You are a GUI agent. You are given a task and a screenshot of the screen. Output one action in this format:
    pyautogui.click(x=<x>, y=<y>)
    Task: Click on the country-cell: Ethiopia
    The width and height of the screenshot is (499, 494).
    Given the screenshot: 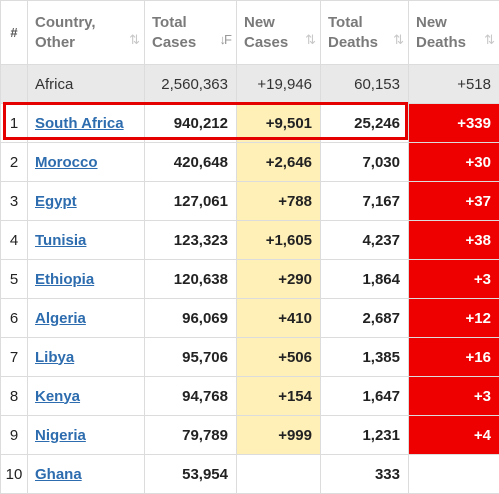 What is the action you would take?
    pyautogui.click(x=86, y=279)
    